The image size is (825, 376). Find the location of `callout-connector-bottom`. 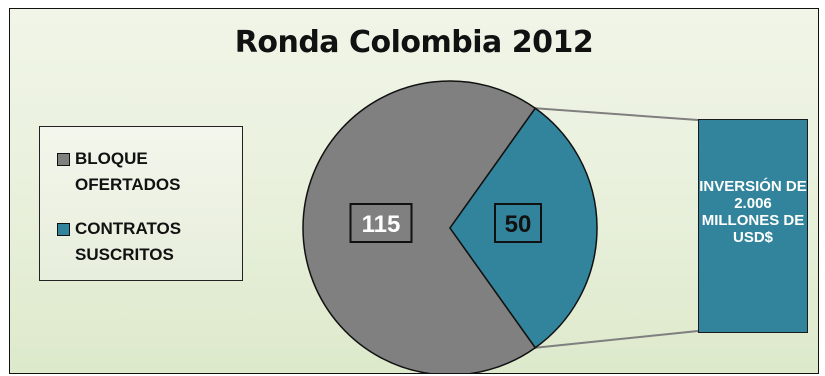

callout-connector-bottom is located at coordinates (617, 339).